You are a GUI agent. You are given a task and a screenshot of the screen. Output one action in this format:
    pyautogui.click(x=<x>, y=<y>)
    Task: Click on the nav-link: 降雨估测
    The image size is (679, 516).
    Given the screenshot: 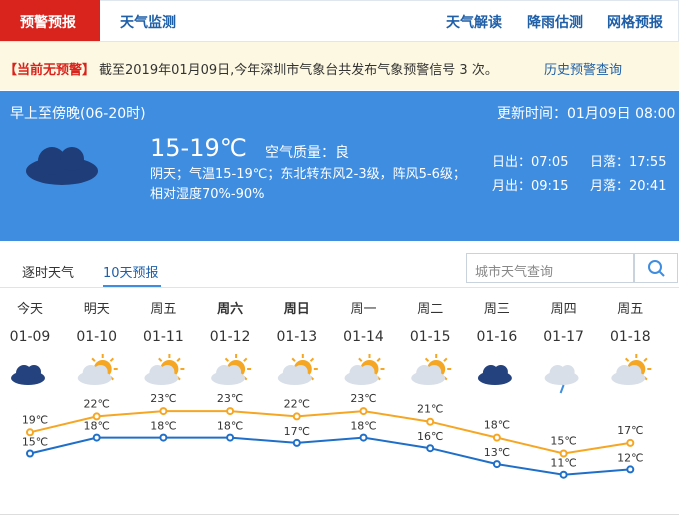 What is the action you would take?
    pyautogui.click(x=555, y=23)
    